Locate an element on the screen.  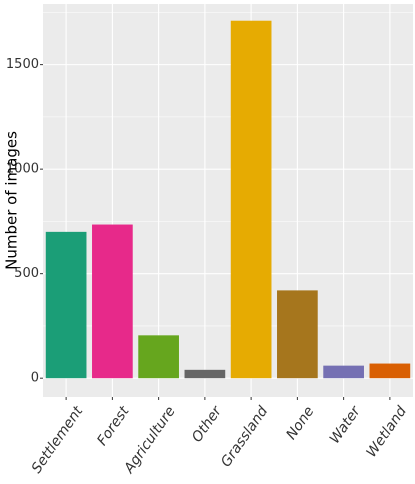
y-tick-label: 1500 is located at coordinates (22, 64).